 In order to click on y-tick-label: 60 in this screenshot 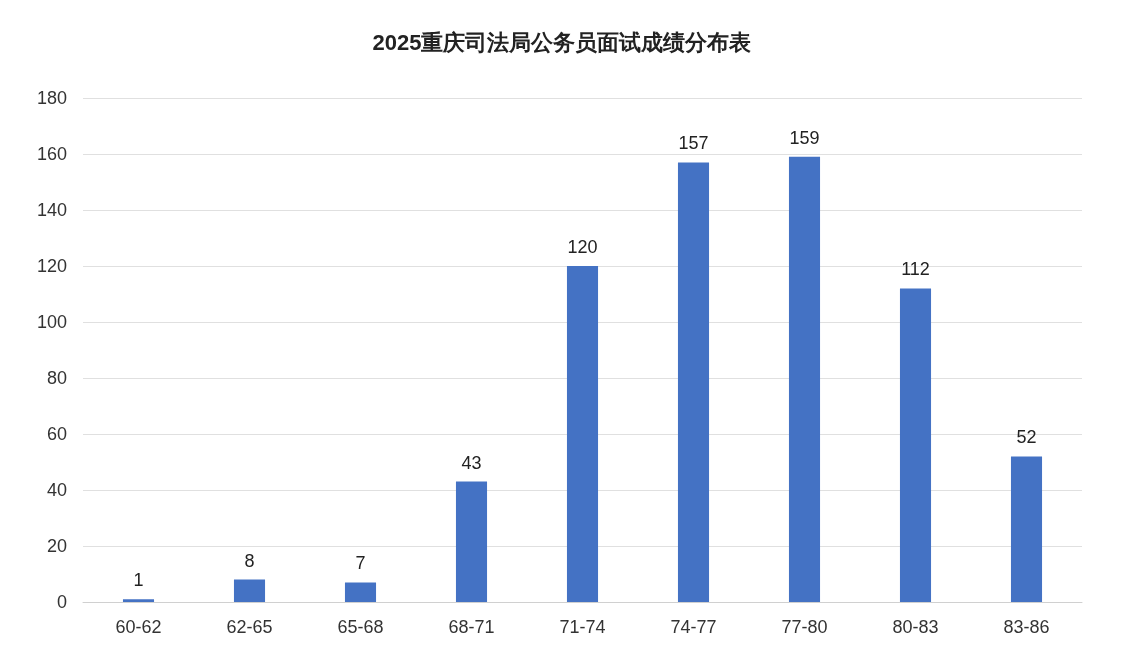, I will do `click(56, 434)`.